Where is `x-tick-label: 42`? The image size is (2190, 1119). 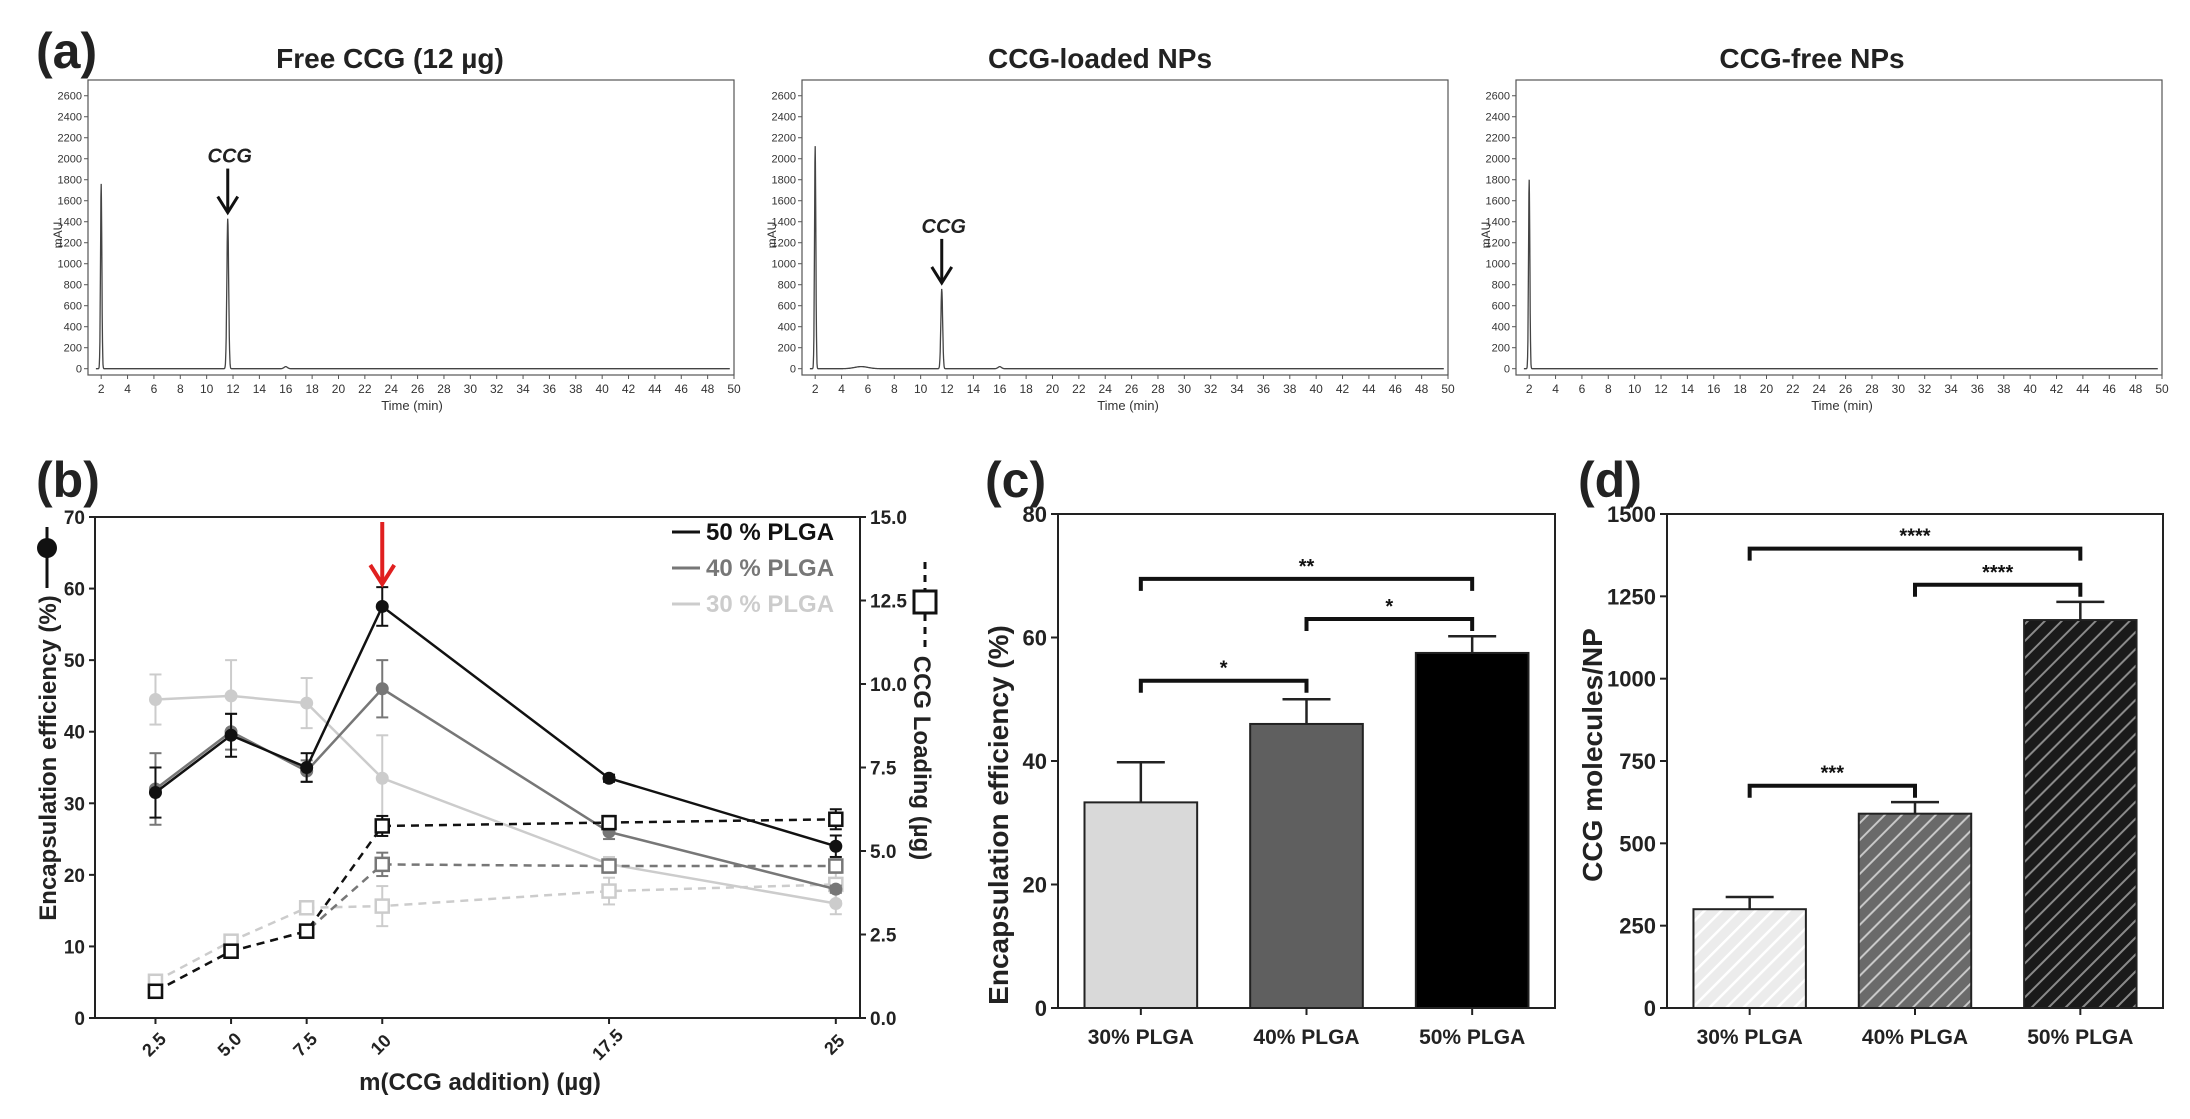
x-tick-label: 42 is located at coordinates (1343, 389).